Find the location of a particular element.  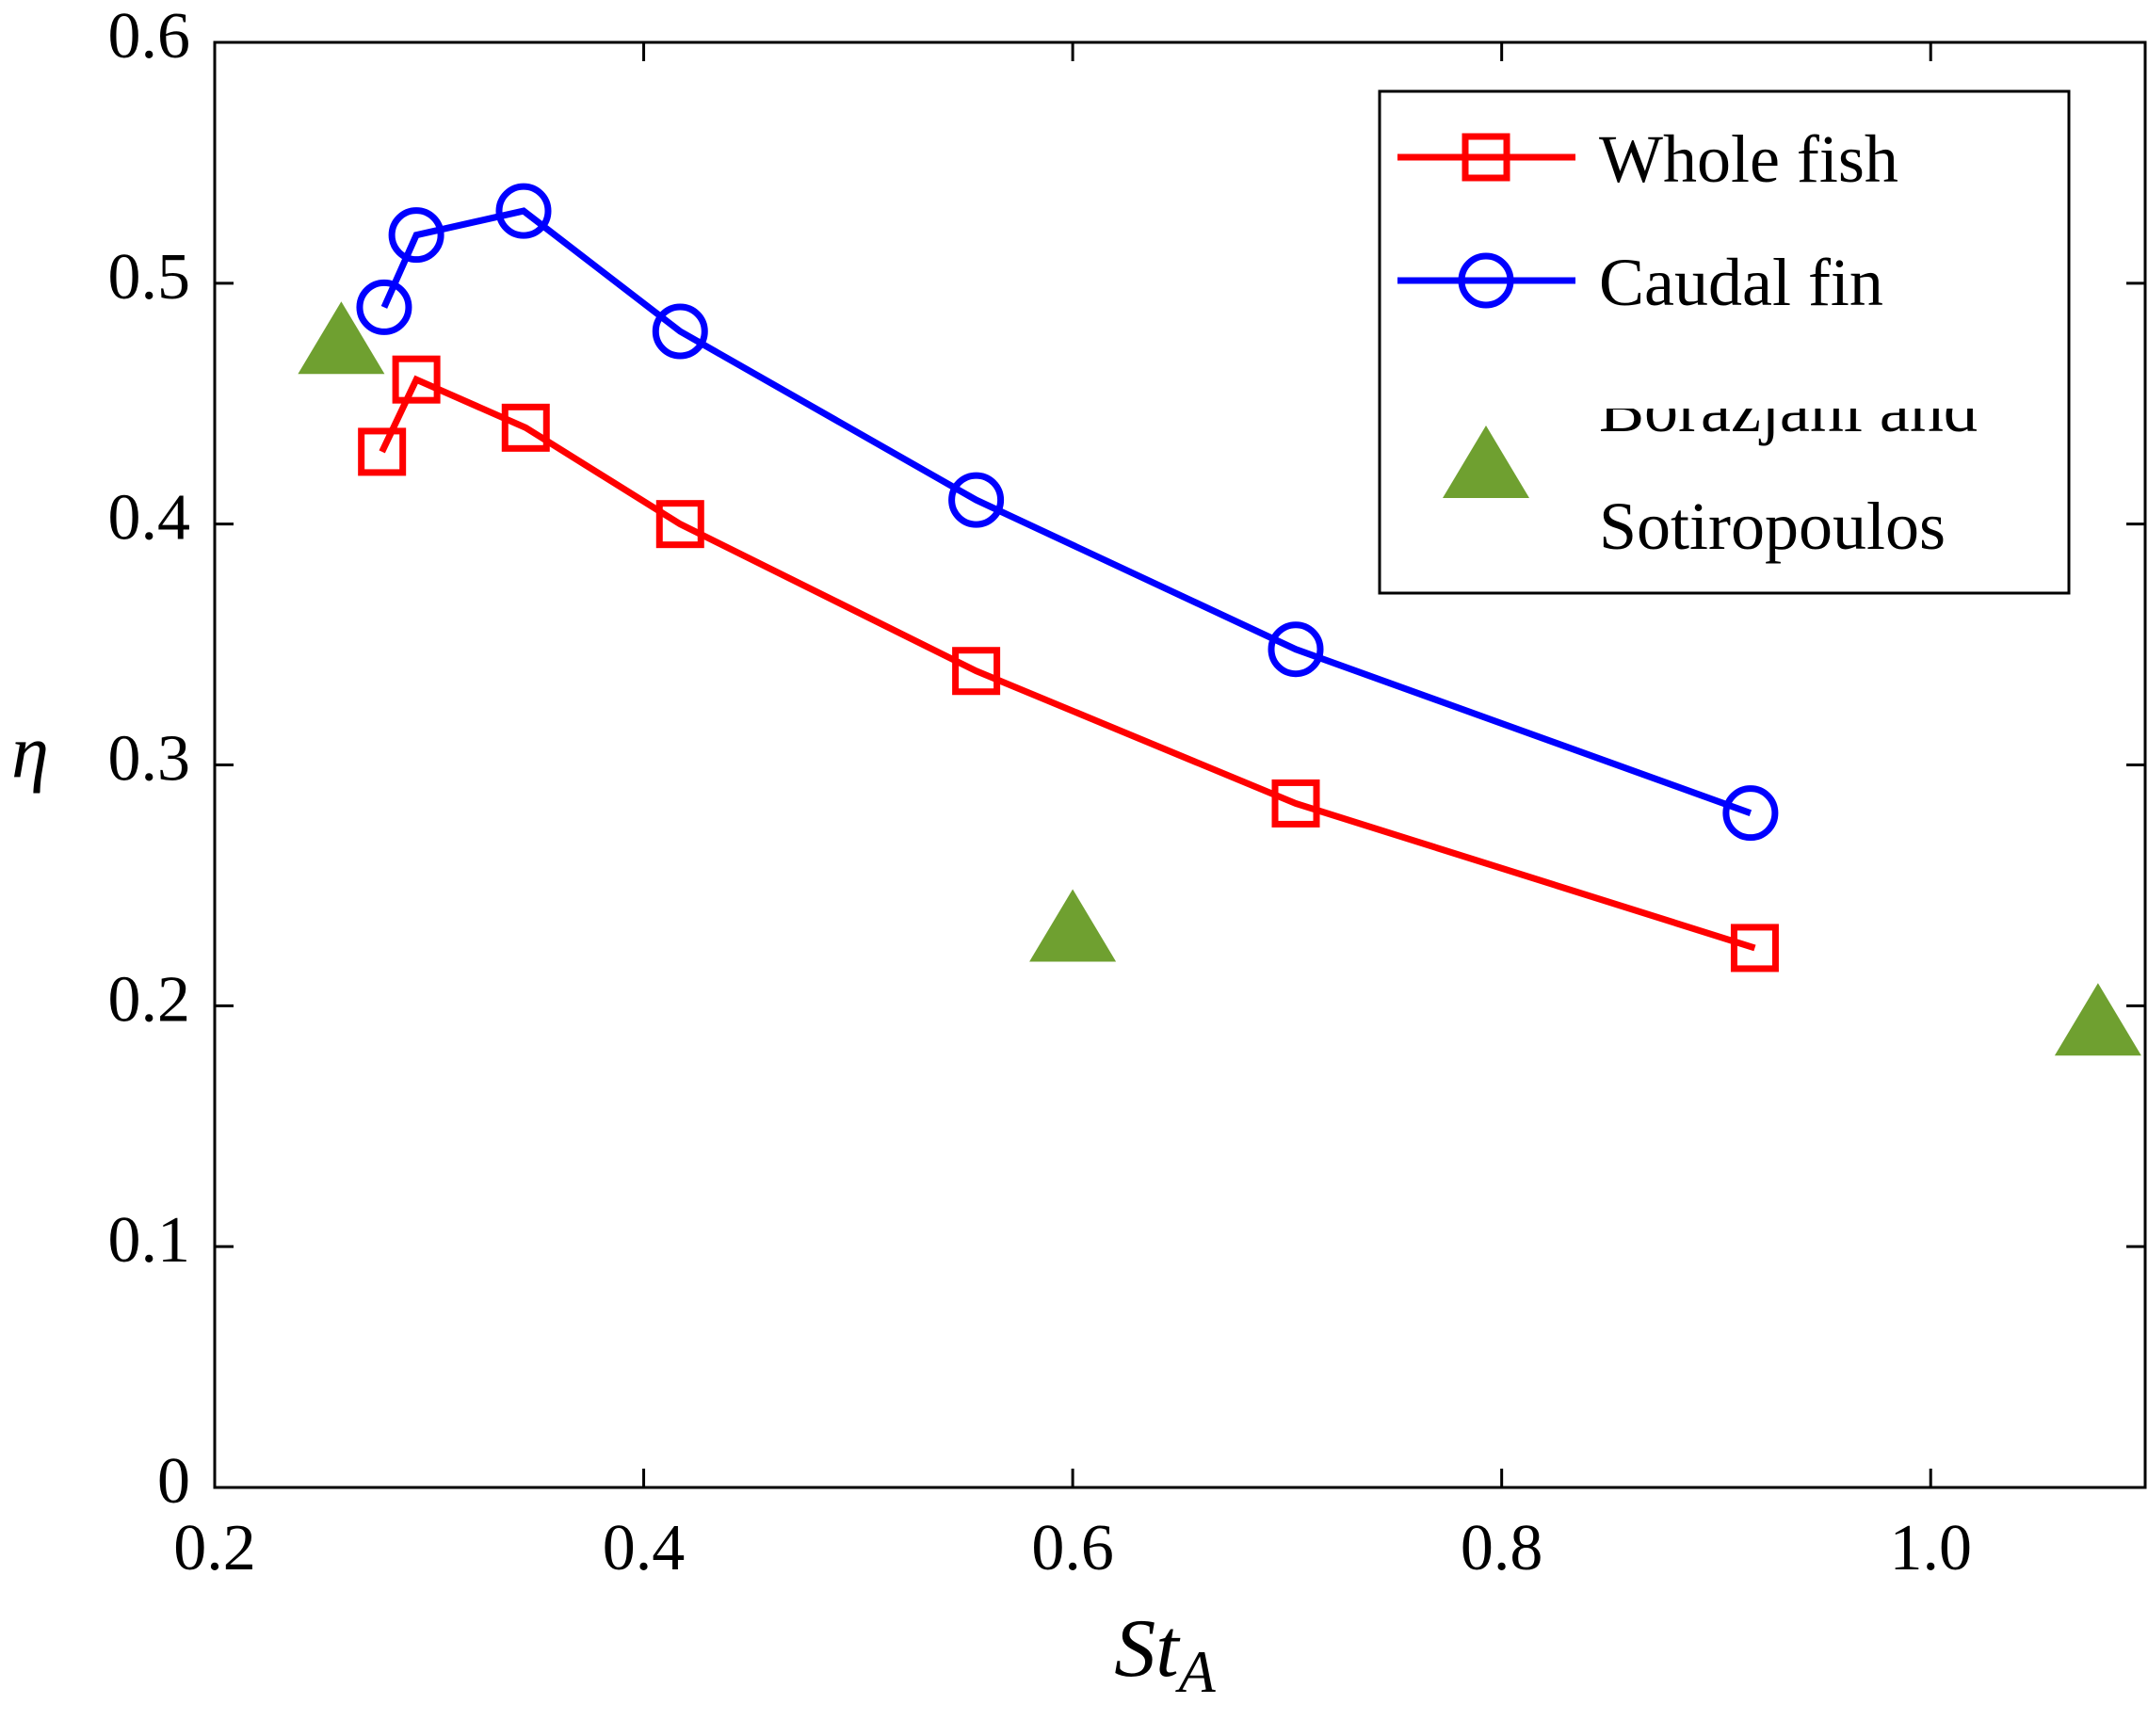

legend-label-box: Whole fish is located at coordinates (1748, 159).